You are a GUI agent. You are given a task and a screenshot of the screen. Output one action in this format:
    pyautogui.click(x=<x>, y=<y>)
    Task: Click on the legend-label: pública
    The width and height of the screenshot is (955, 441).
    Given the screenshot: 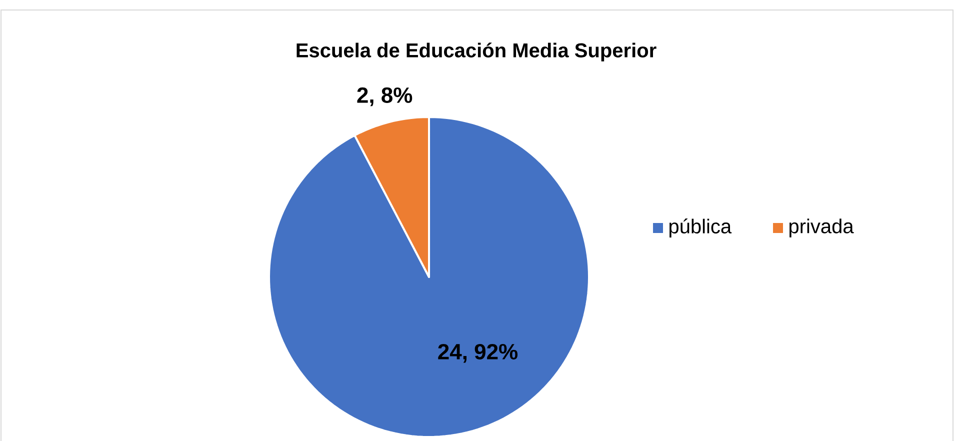 What is the action you would take?
    pyautogui.click(x=701, y=228)
    